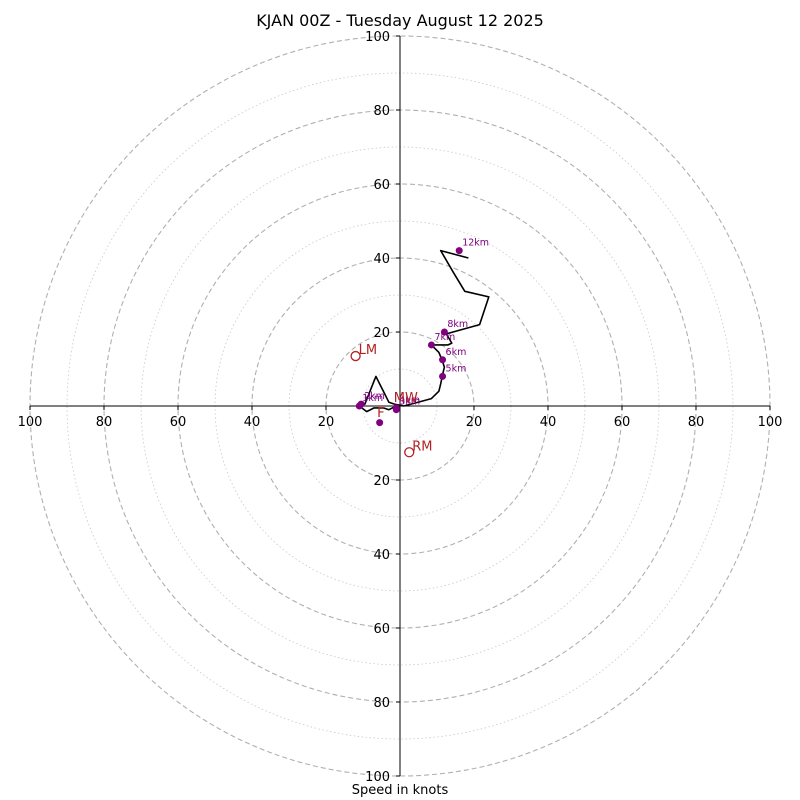 This screenshot has height=800, width=800. What do you see at coordinates (475, 243) in the screenshot?
I see `height-point-label: 12km` at bounding box center [475, 243].